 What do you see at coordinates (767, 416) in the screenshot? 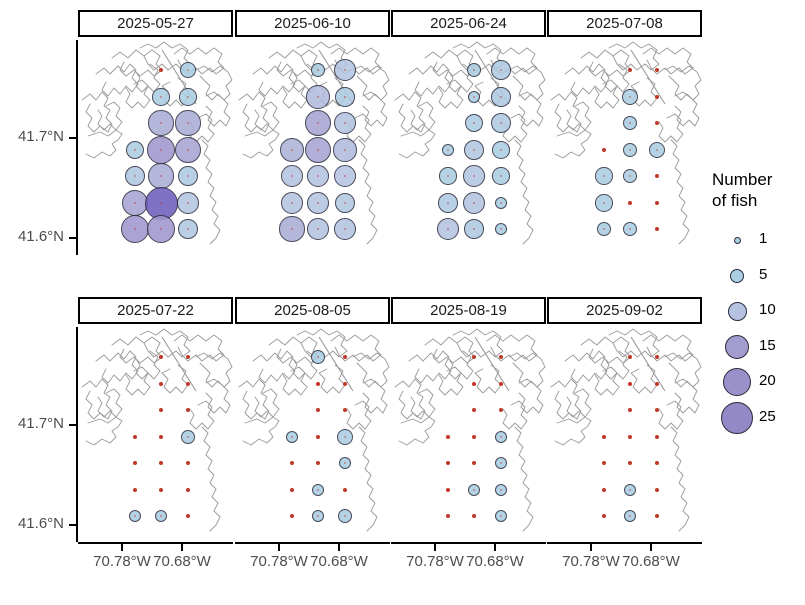
I see `legend-key-label: 25` at bounding box center [767, 416].